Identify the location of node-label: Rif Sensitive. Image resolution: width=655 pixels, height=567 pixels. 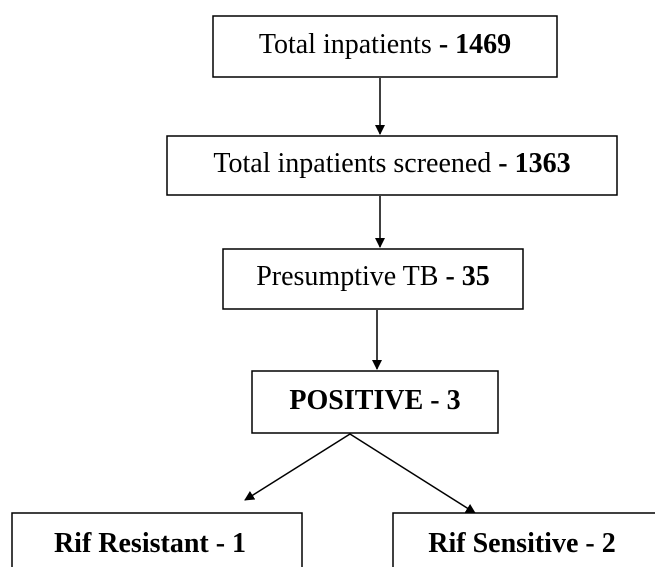
(503, 543).